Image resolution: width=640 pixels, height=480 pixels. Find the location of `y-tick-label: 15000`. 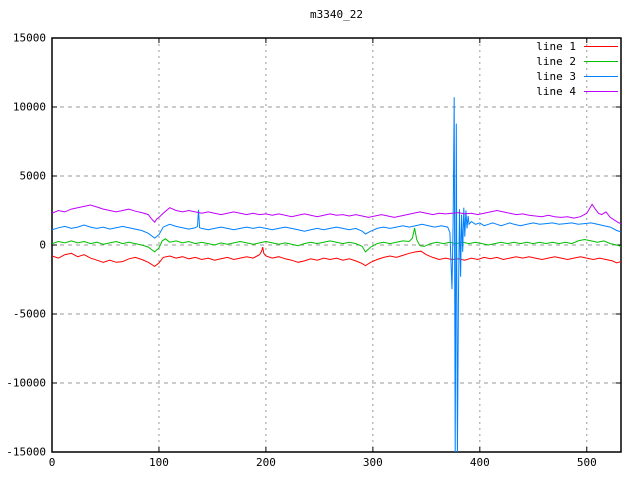

y-tick-label: 15000 is located at coordinates (29, 38).